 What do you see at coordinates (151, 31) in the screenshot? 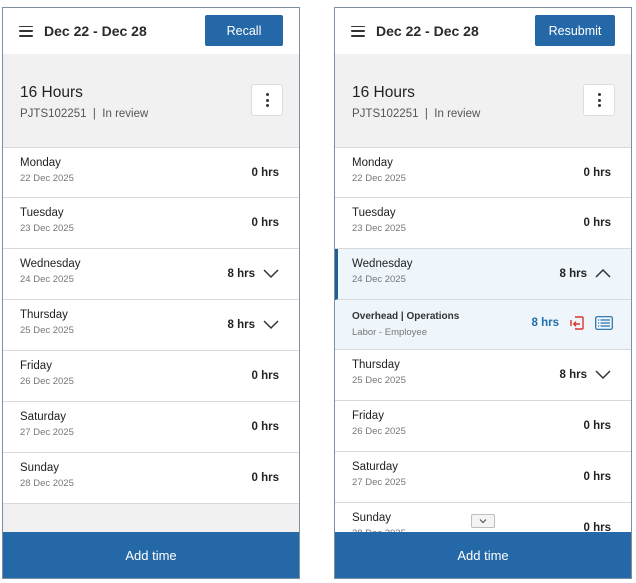
I see `top-bar: Dec 22 - Dec 28 Recall` at bounding box center [151, 31].